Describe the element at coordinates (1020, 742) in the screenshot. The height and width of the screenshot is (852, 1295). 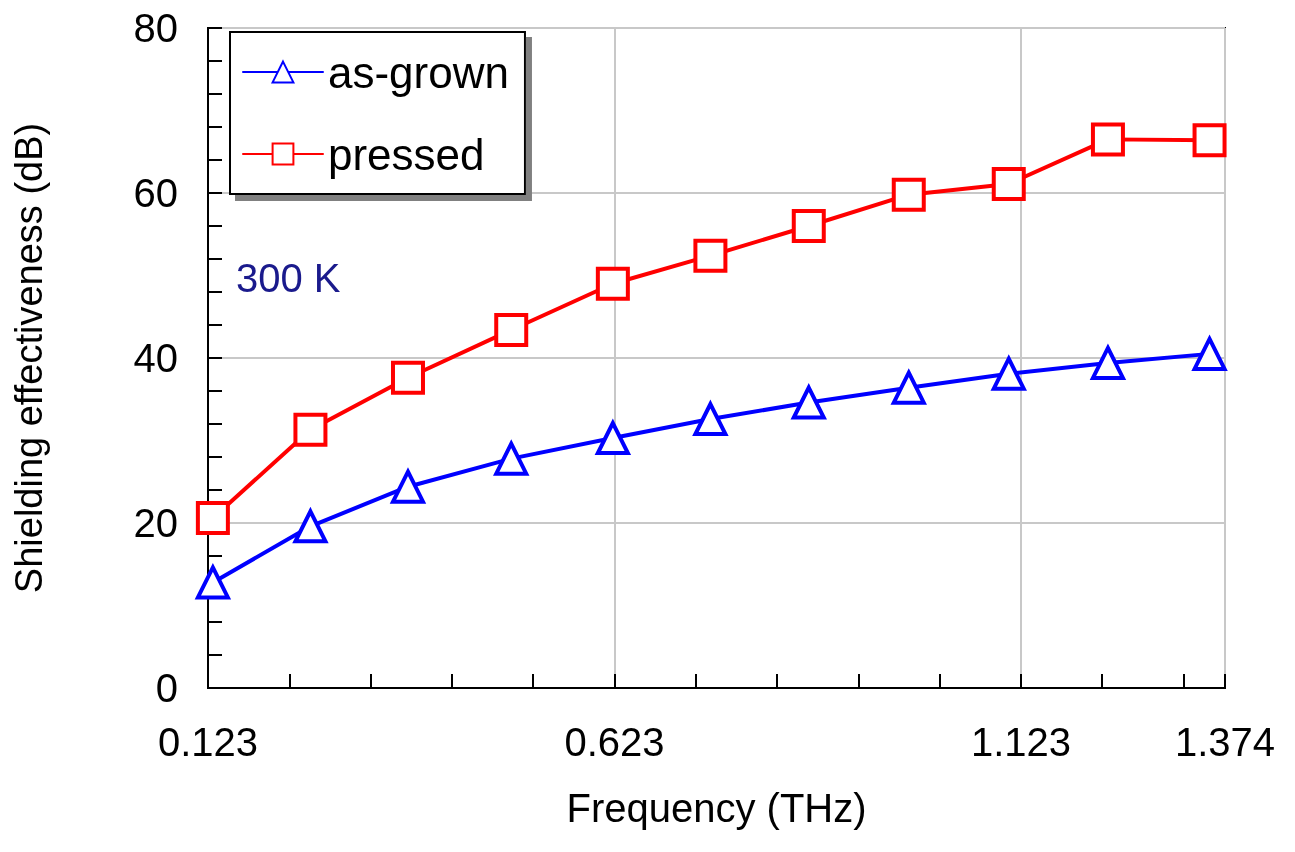
I see `x-tick-label: 1.123` at that location.